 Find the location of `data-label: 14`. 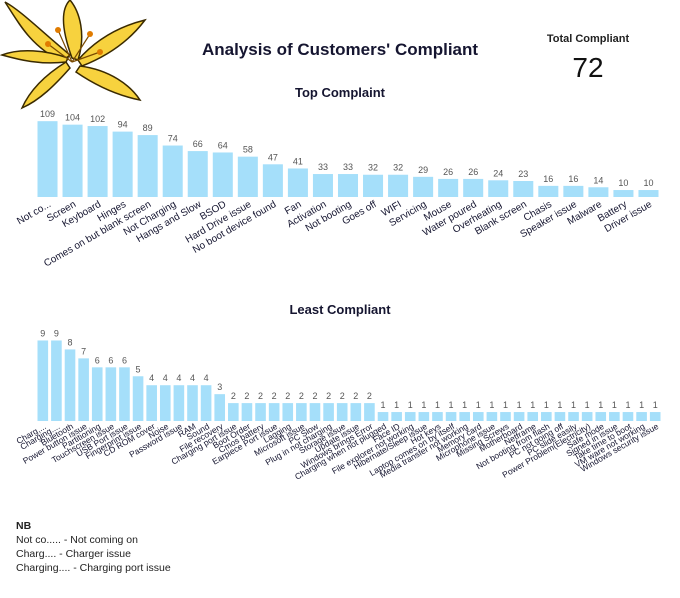

data-label: 14 is located at coordinates (598, 180).